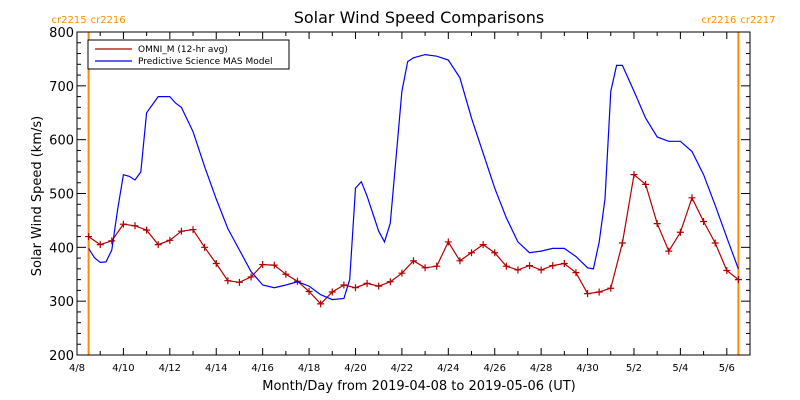 This screenshot has height=400, width=800. I want to click on y-tick-label: 700, so click(61, 87).